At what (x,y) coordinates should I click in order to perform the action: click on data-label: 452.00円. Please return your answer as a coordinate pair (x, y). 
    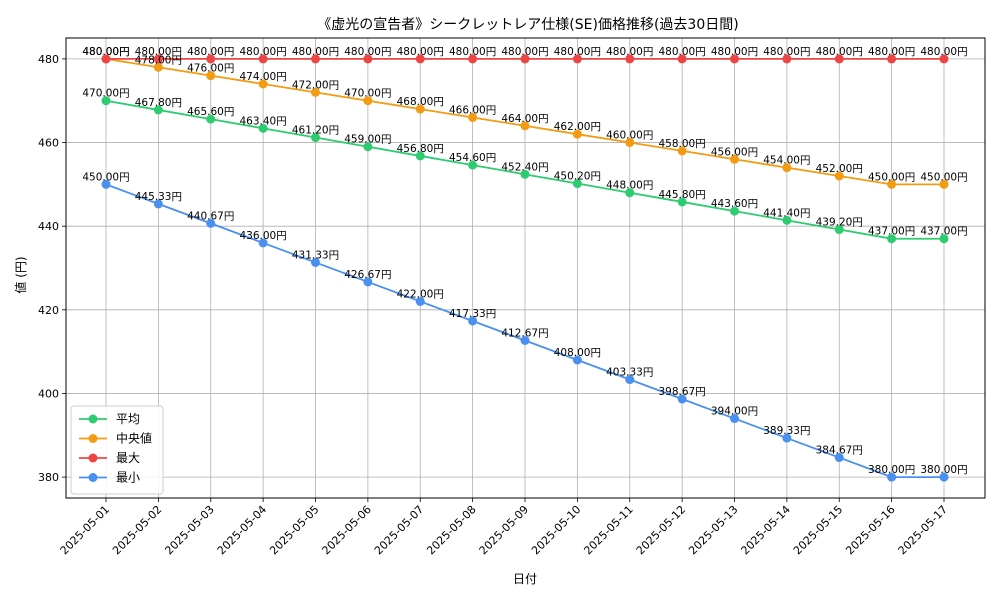
    Looking at the image, I should click on (839, 169).